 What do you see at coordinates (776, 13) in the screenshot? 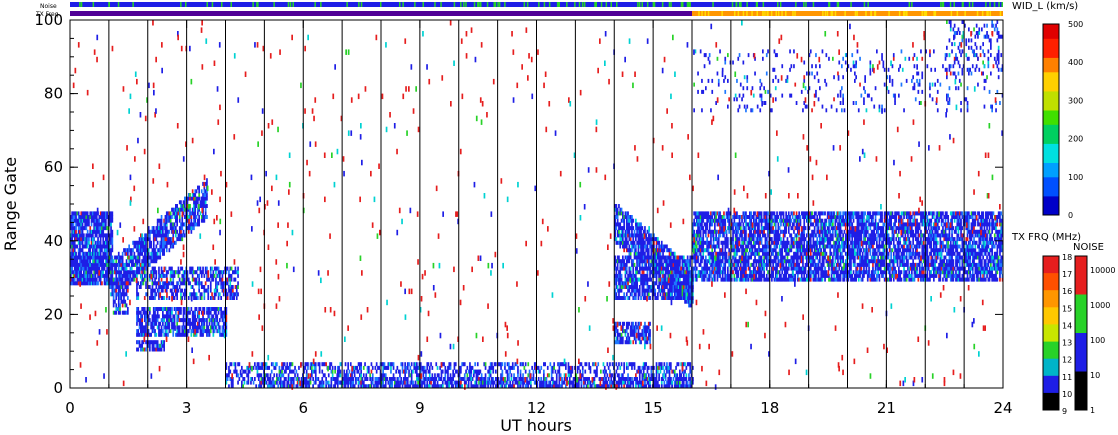
I see `txfreq-spike` at bounding box center [776, 13].